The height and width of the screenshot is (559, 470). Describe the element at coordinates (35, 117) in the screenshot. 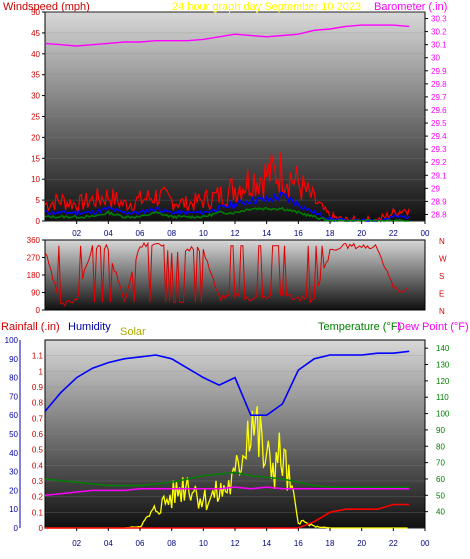

I see `wind-tick-label: 25` at that location.